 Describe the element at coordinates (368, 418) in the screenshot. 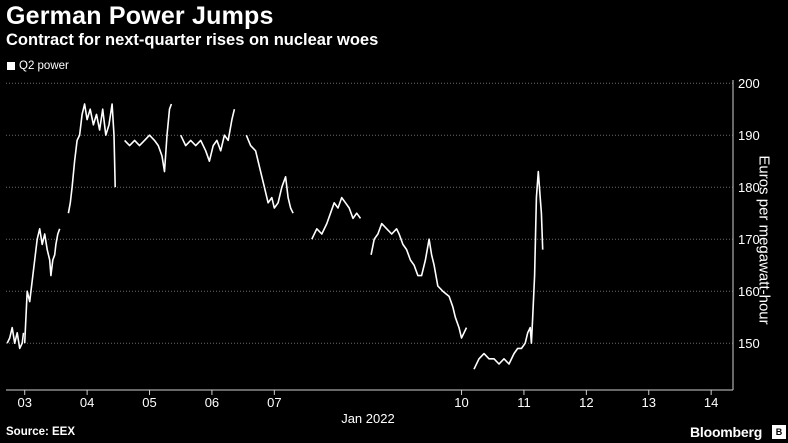

I see `x-axis-label: Jan 2022` at that location.